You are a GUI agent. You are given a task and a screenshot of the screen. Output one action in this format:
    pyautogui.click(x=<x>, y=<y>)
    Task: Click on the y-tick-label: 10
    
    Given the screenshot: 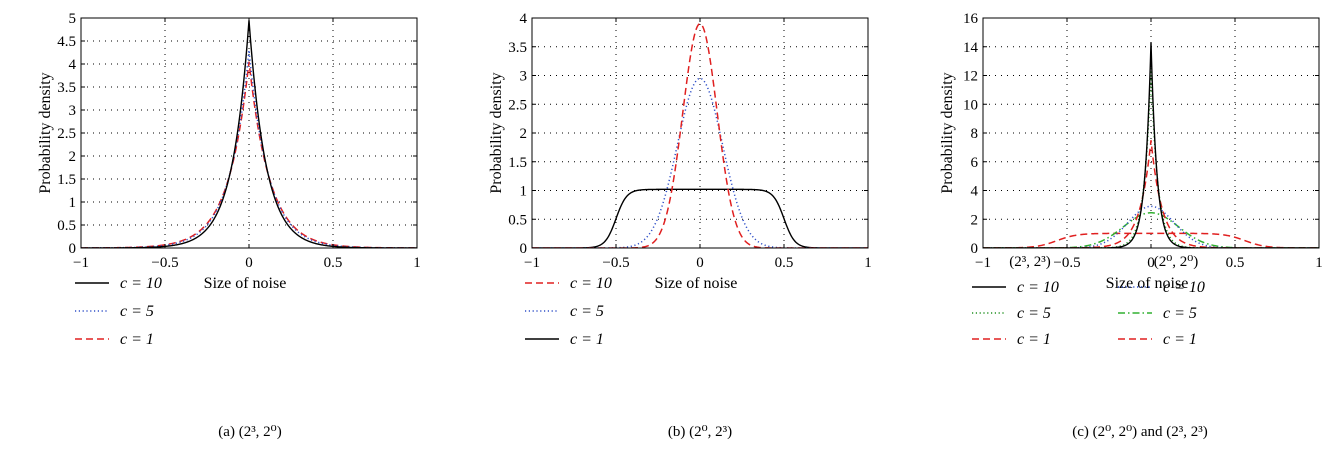 What is the action you would take?
    pyautogui.click(x=970, y=105)
    